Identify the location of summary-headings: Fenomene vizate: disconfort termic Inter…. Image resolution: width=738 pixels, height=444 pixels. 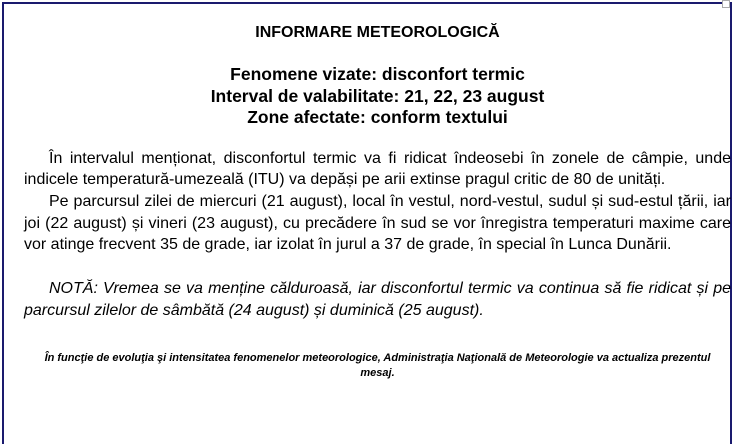
(377, 96).